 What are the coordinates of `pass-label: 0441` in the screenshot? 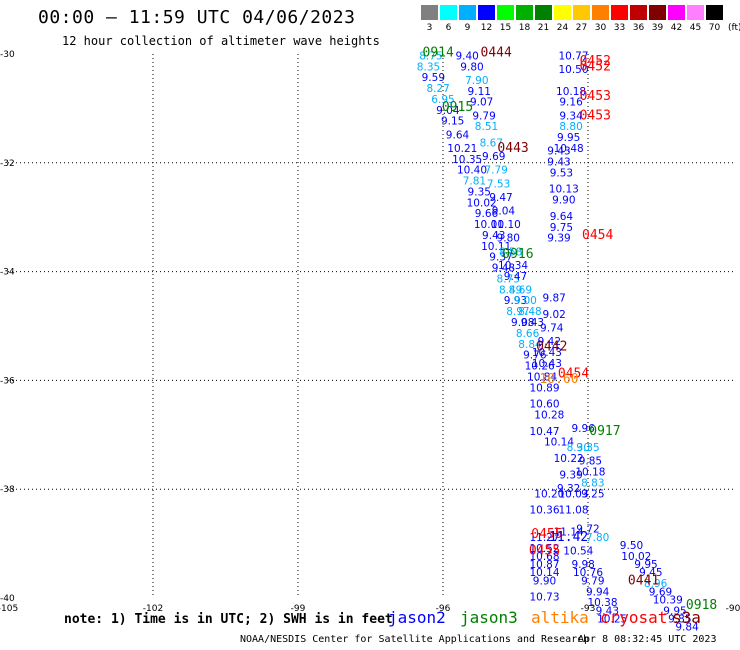 It's located at (643, 580).